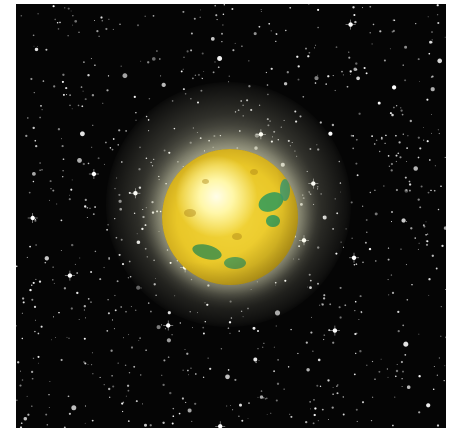 This screenshot has width=452, height=433. What do you see at coordinates (334, 330) in the screenshot?
I see `bright-star` at bounding box center [334, 330].